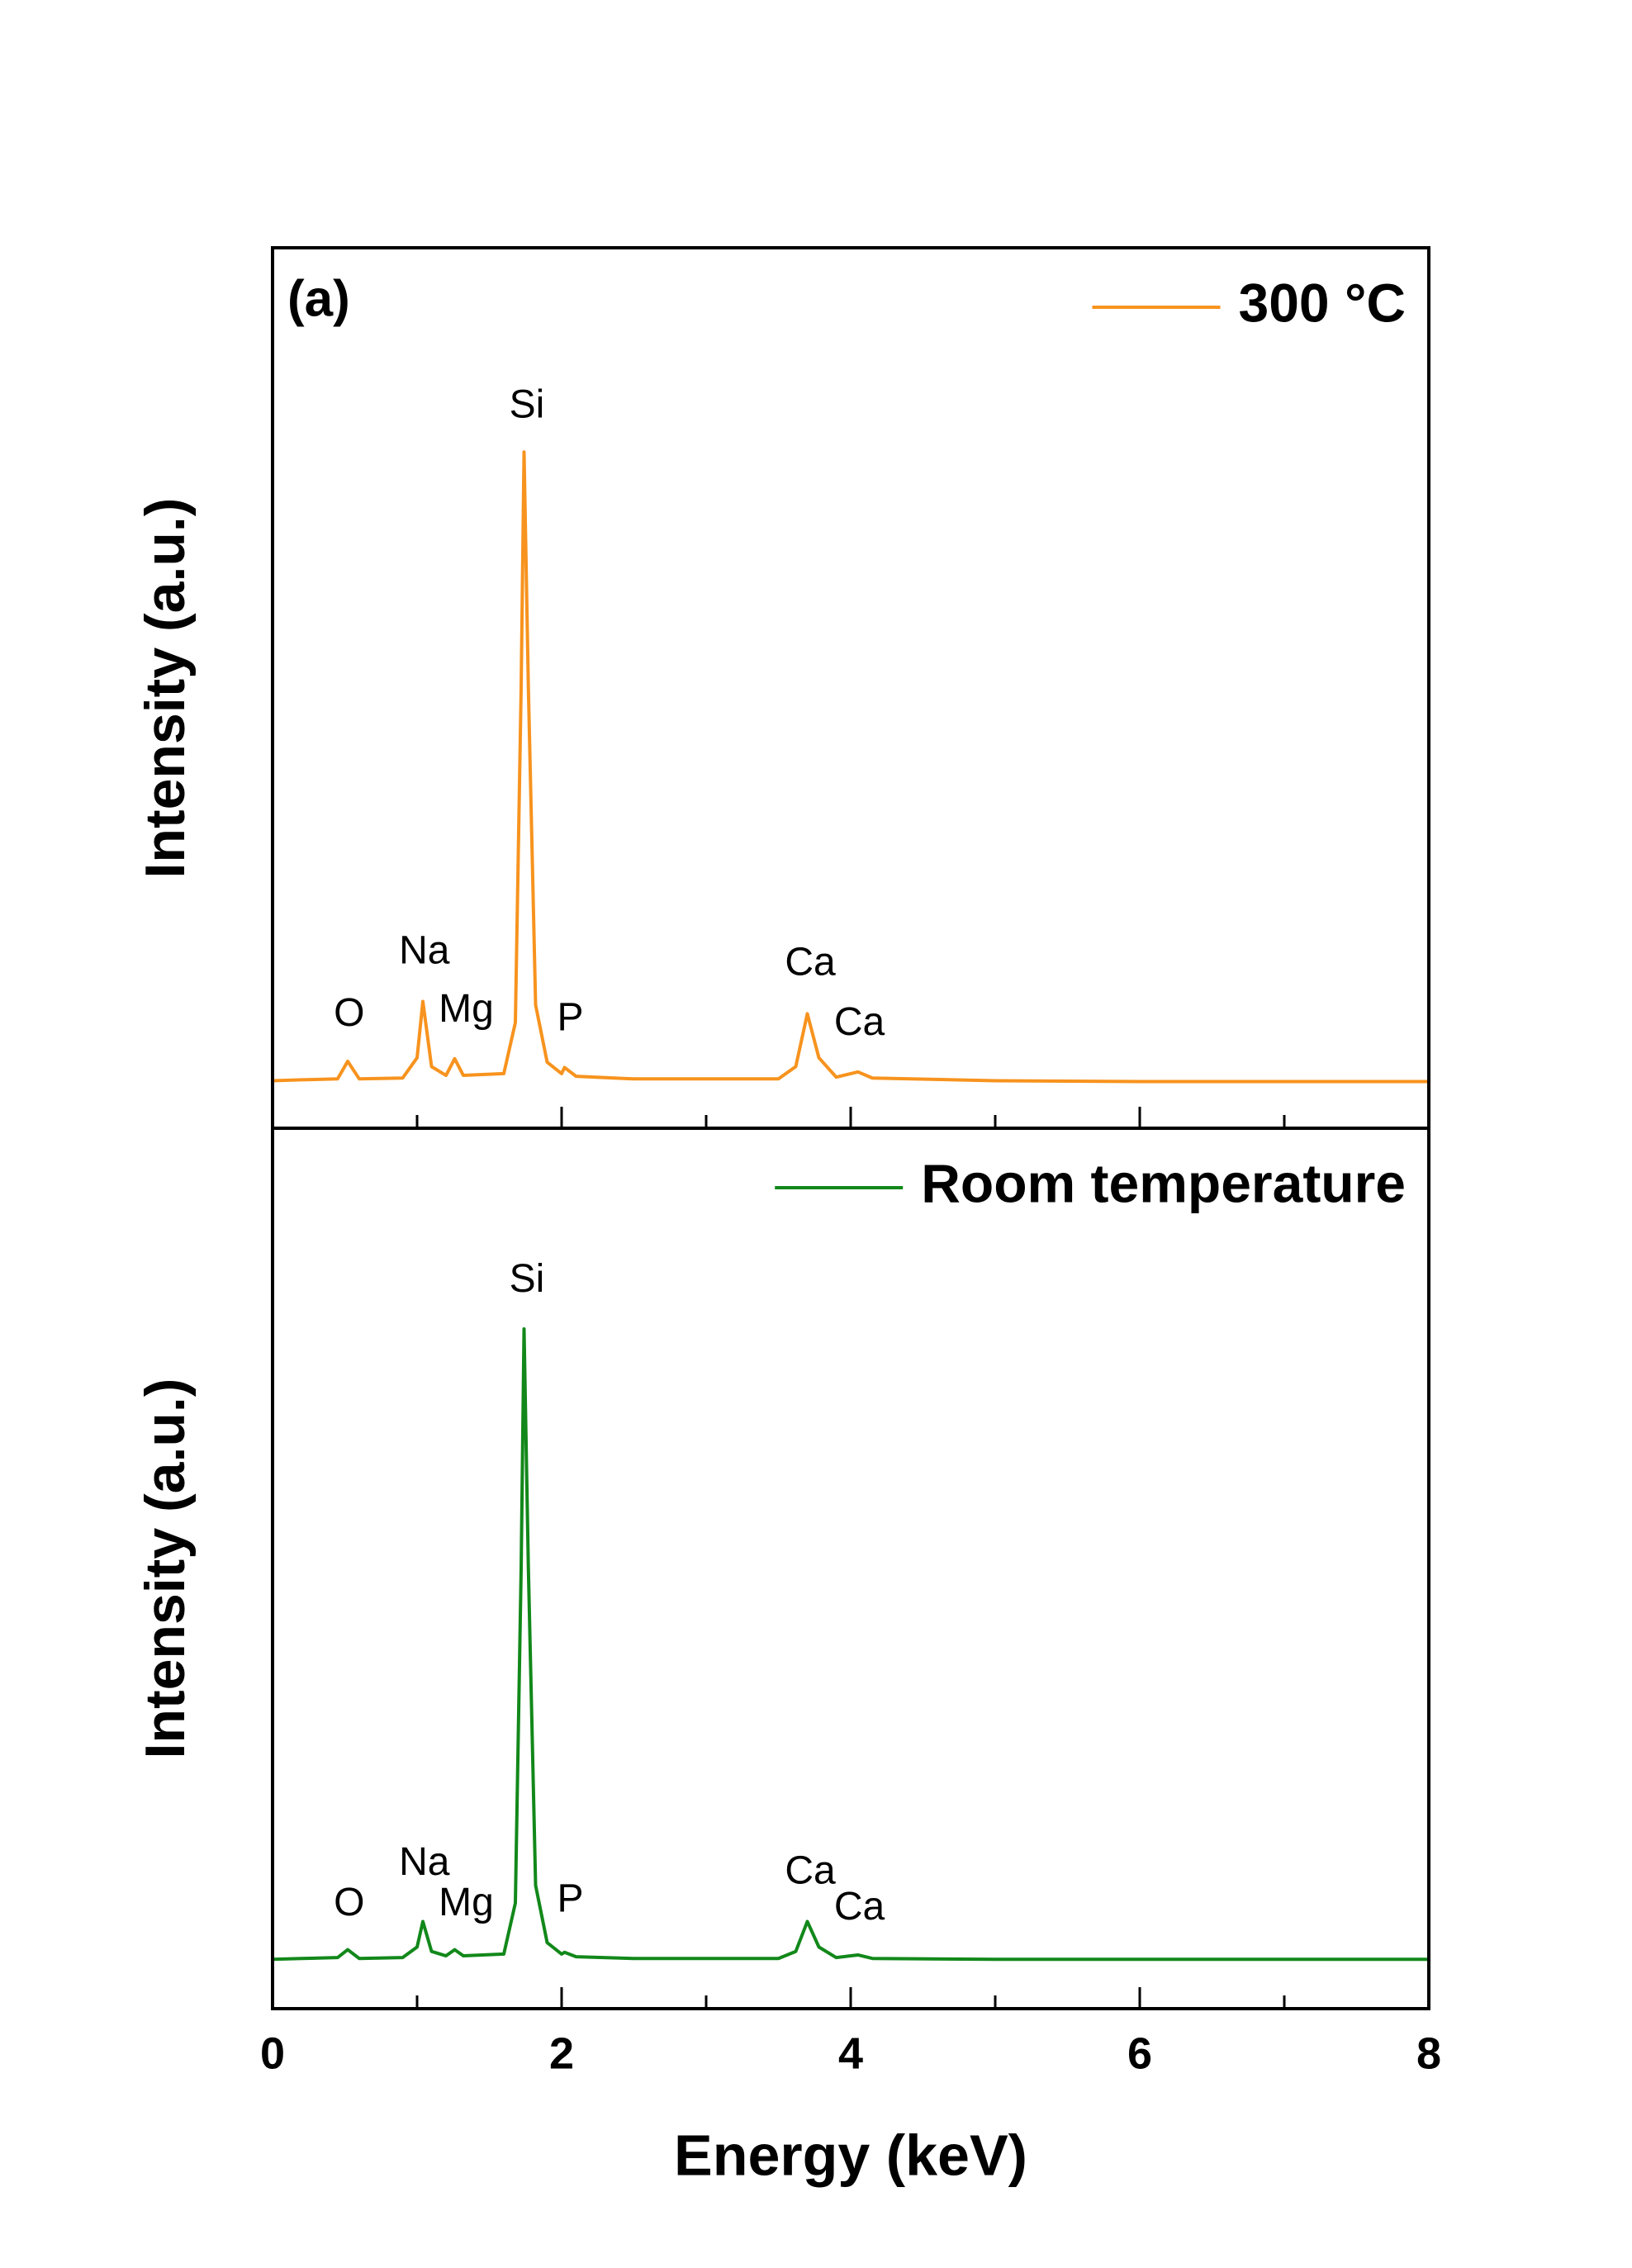 This screenshot has width=1632, height=2268. What do you see at coordinates (1322, 302) in the screenshot?
I see `legend-label: 300 °C` at bounding box center [1322, 302].